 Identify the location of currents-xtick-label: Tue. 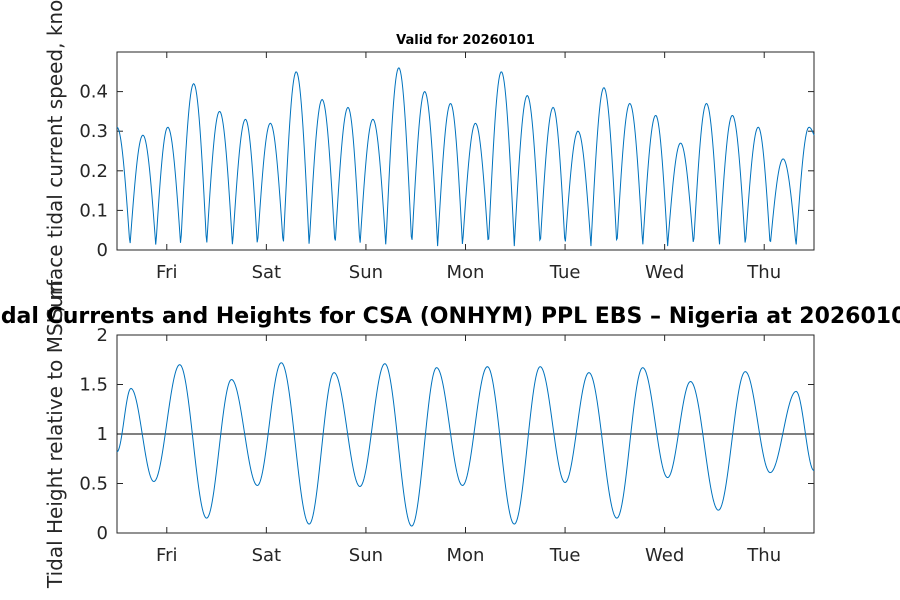
(565, 272).